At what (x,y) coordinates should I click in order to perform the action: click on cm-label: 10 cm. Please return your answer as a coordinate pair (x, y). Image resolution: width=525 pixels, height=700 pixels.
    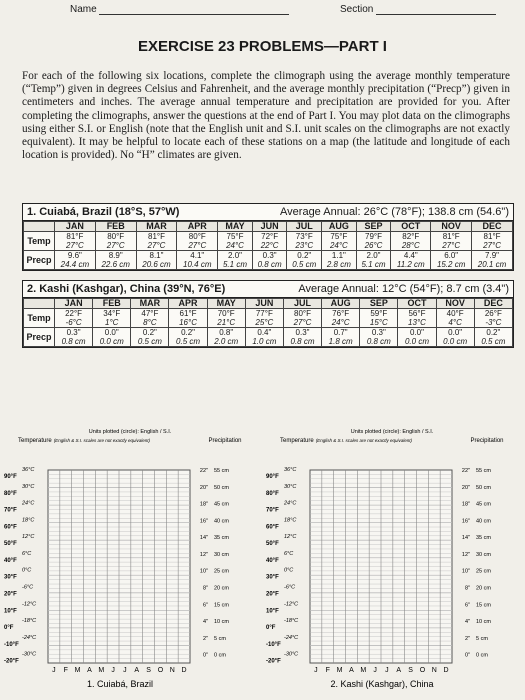
    Looking at the image, I should click on (221, 622).